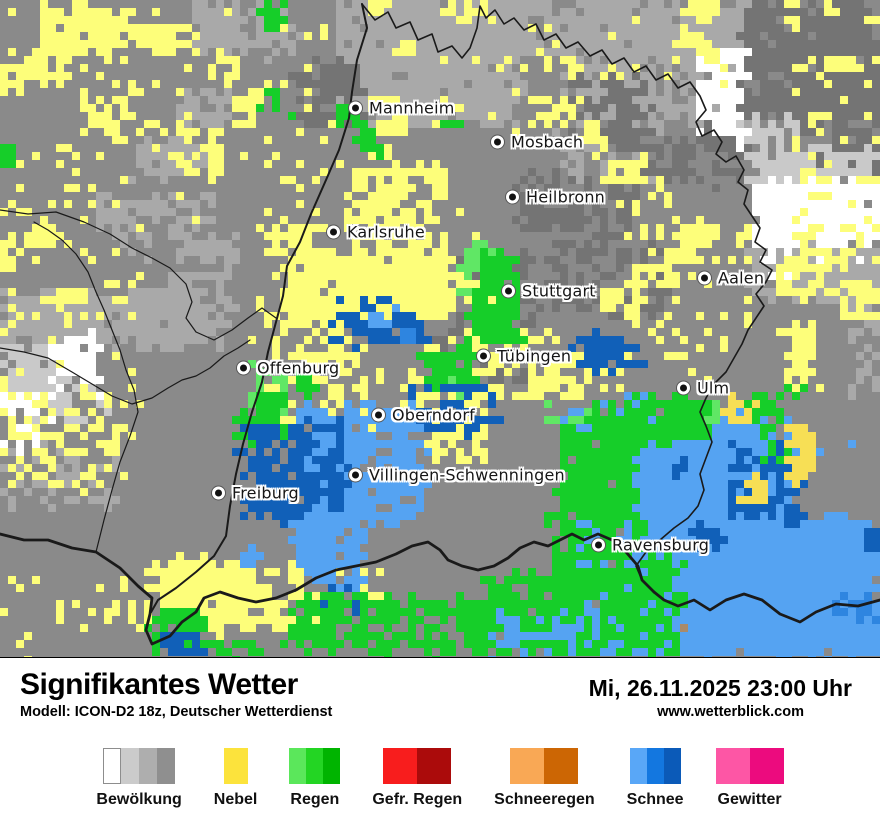 The height and width of the screenshot is (830, 880). What do you see at coordinates (730, 712) in the screenshot?
I see `website-url: www.wetterblick.com` at bounding box center [730, 712].